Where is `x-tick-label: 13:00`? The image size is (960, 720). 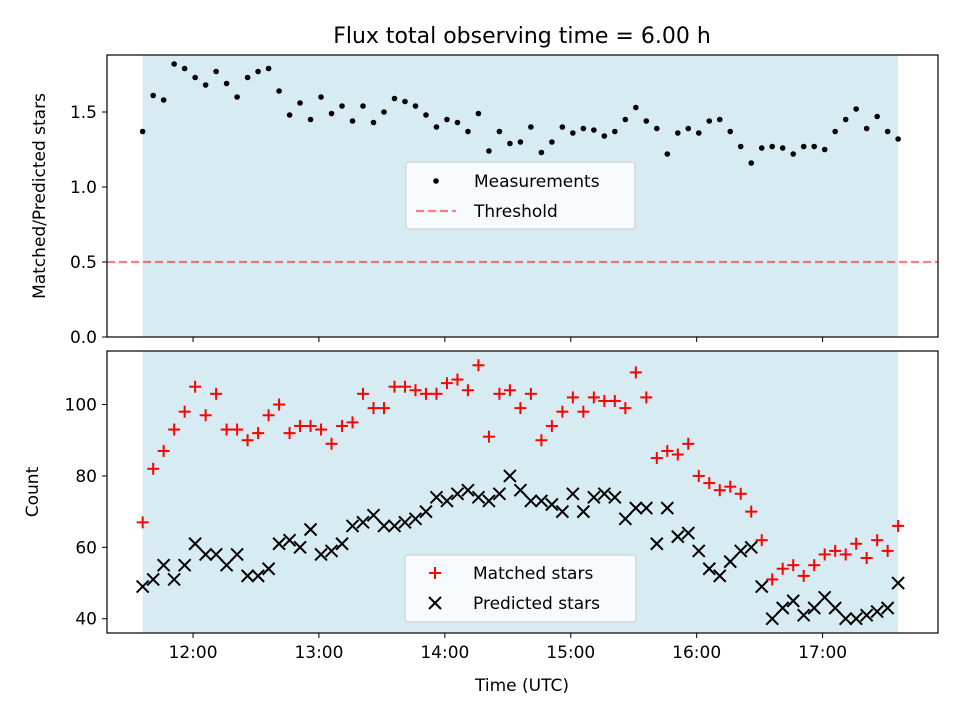
x-tick-label: 13:00 is located at coordinates (318, 653).